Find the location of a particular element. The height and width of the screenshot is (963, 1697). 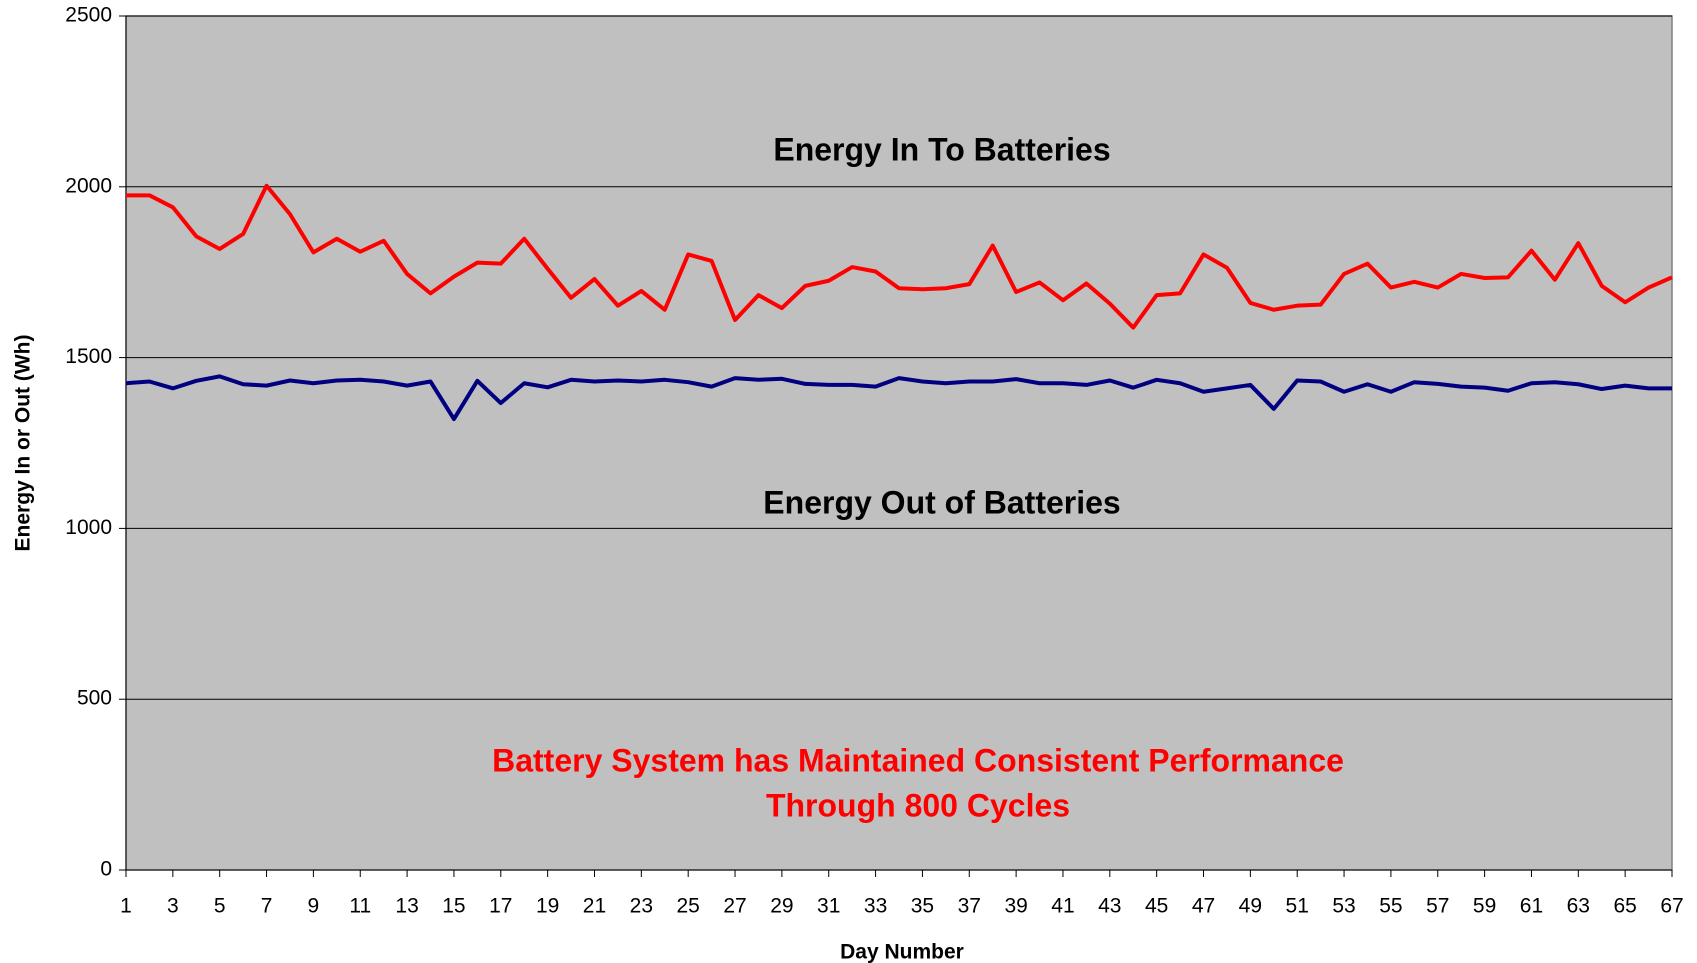

x-tick-label: 33 is located at coordinates (875, 906).